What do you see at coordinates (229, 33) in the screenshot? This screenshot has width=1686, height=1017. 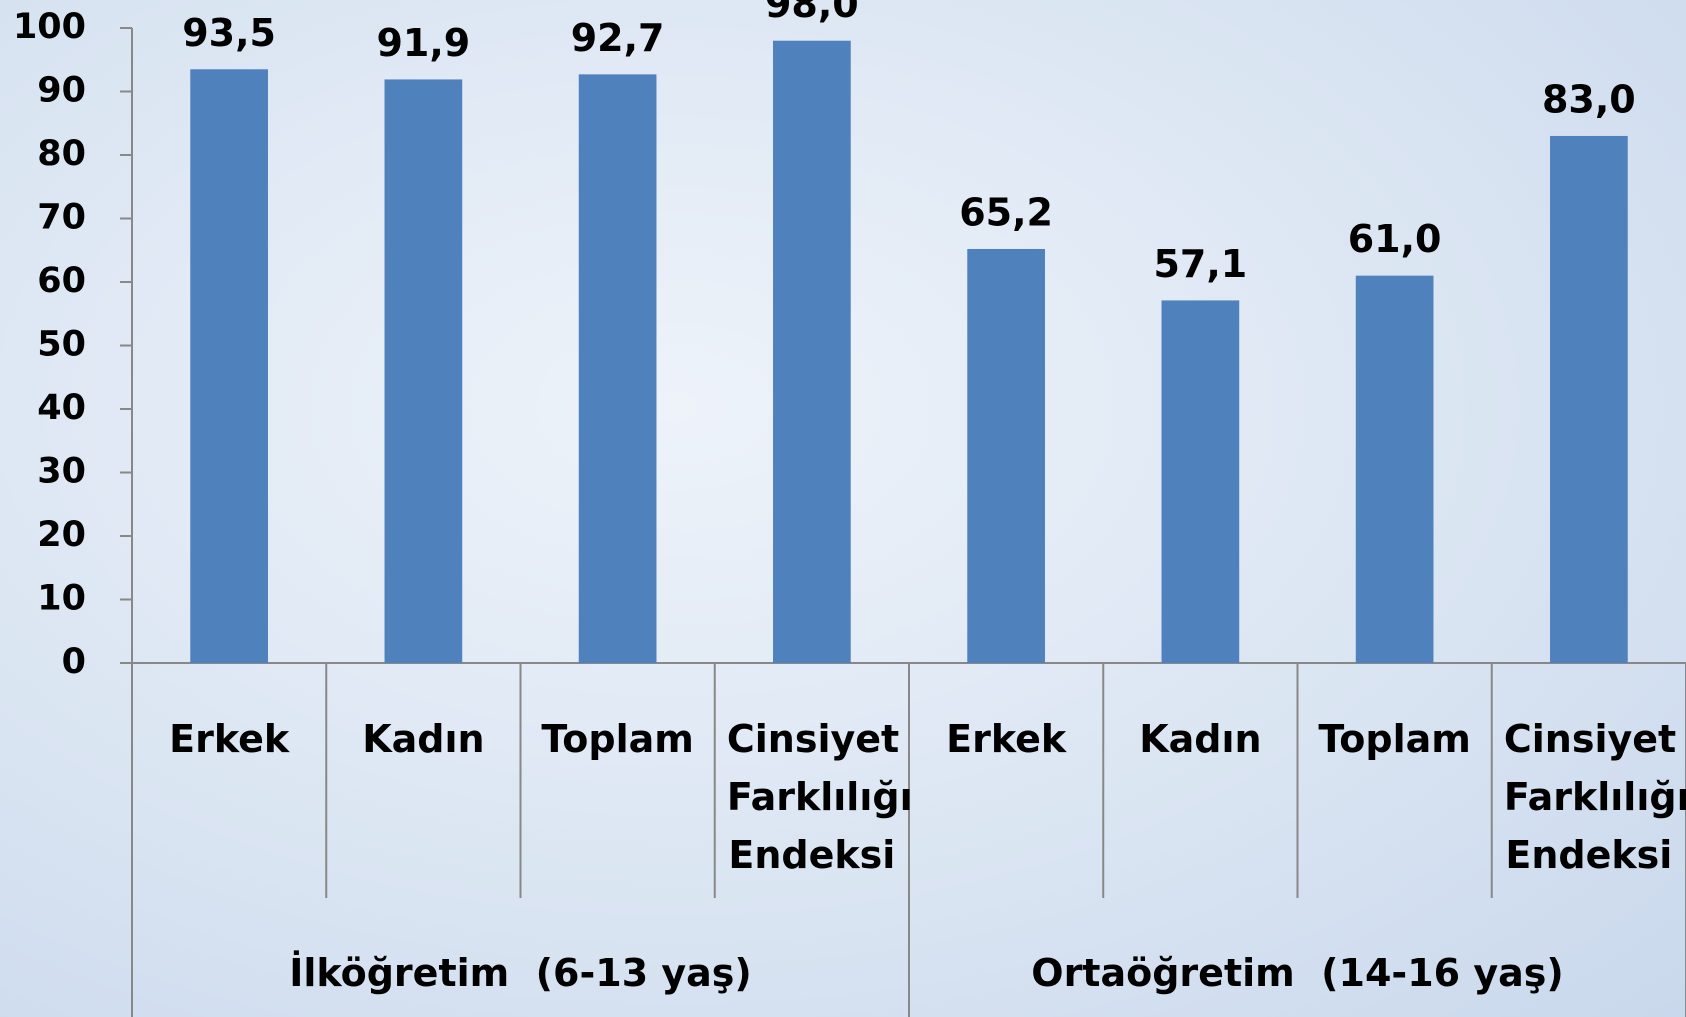 I see `value-label: 93,5` at bounding box center [229, 33].